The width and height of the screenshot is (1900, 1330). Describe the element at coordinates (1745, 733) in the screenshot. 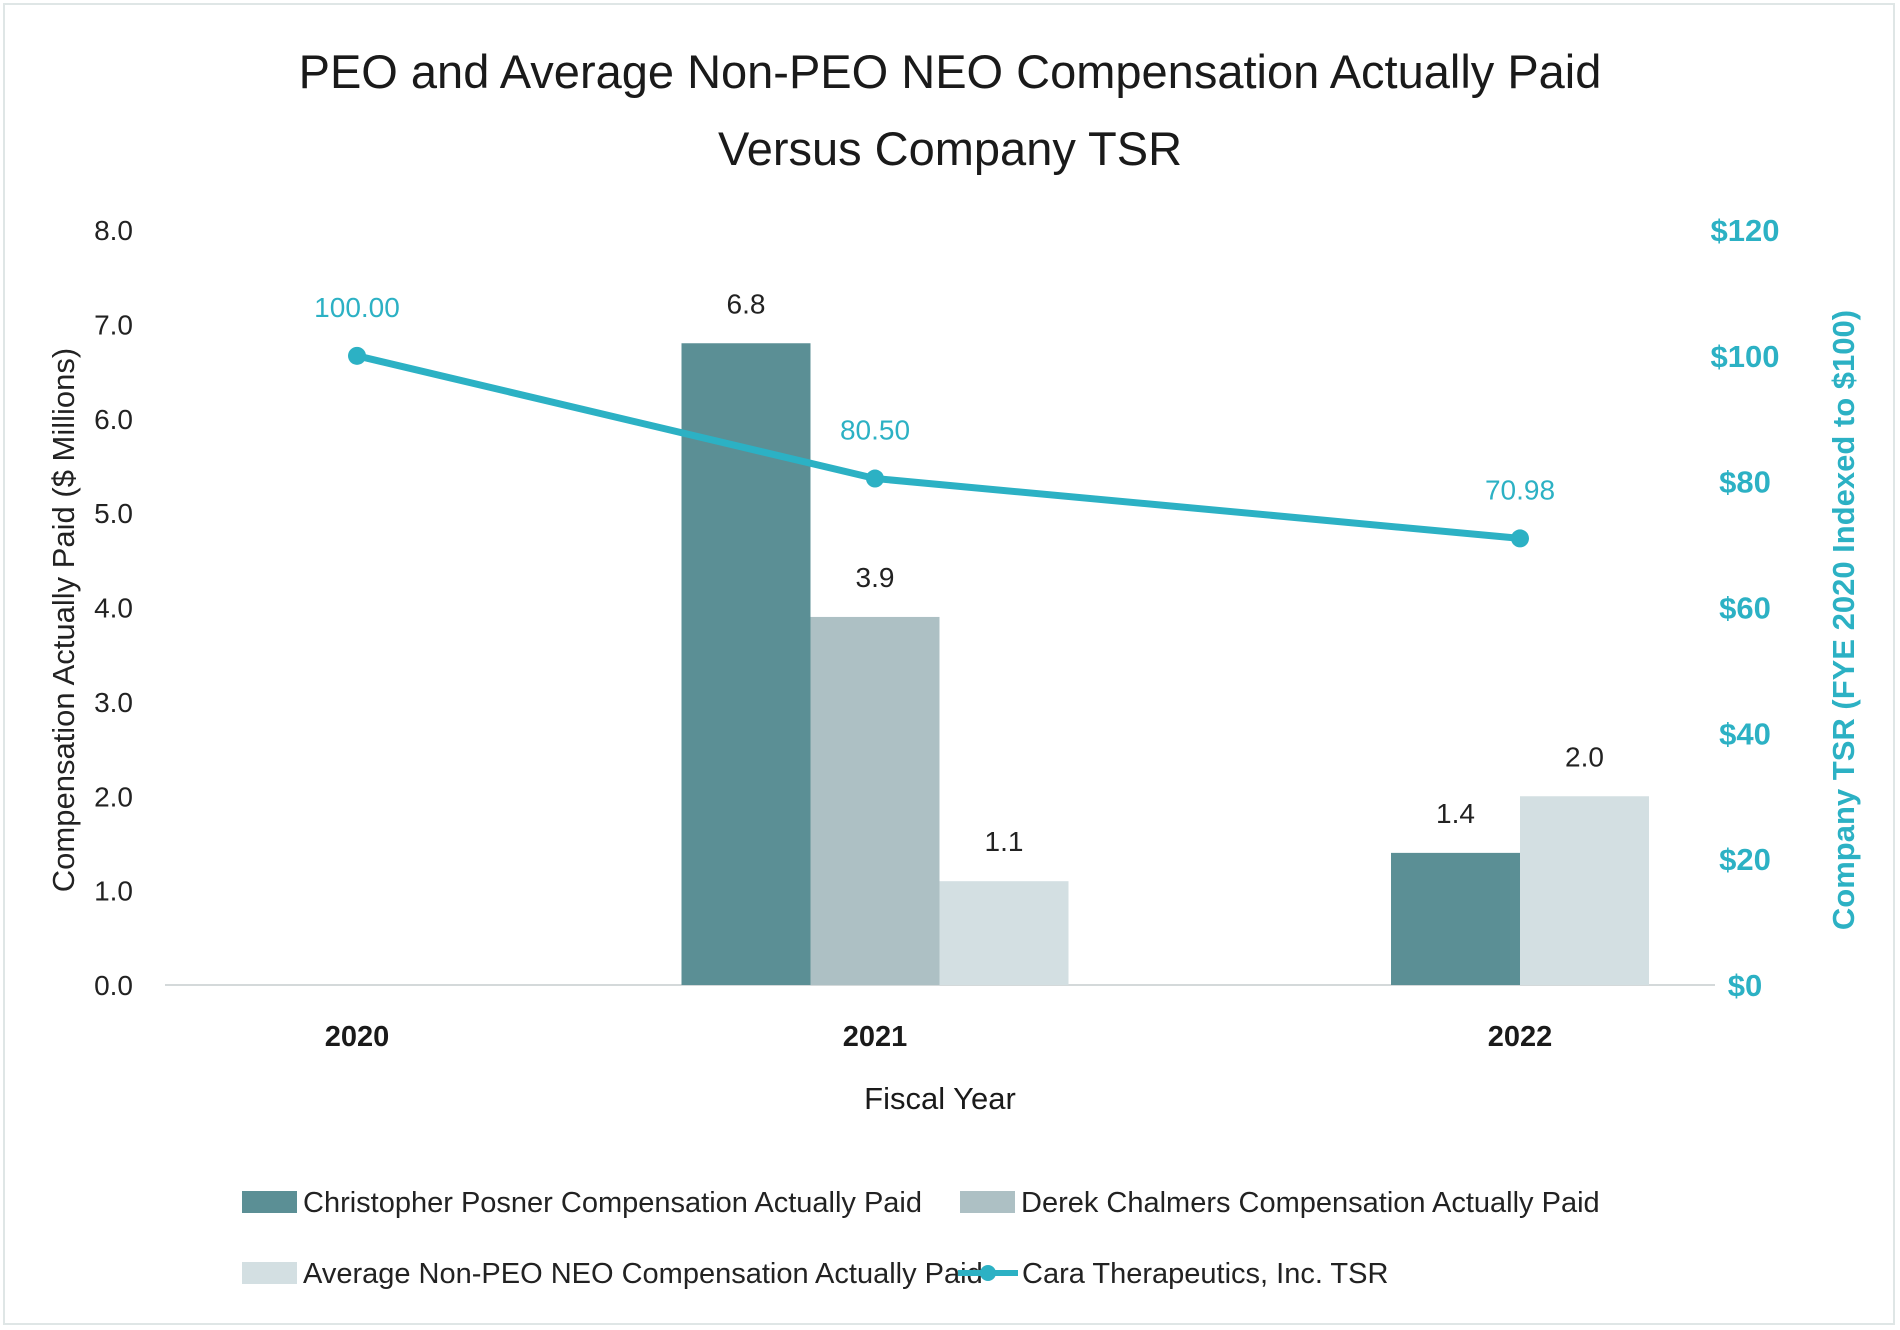

I see `y2-tick-label: $40` at that location.